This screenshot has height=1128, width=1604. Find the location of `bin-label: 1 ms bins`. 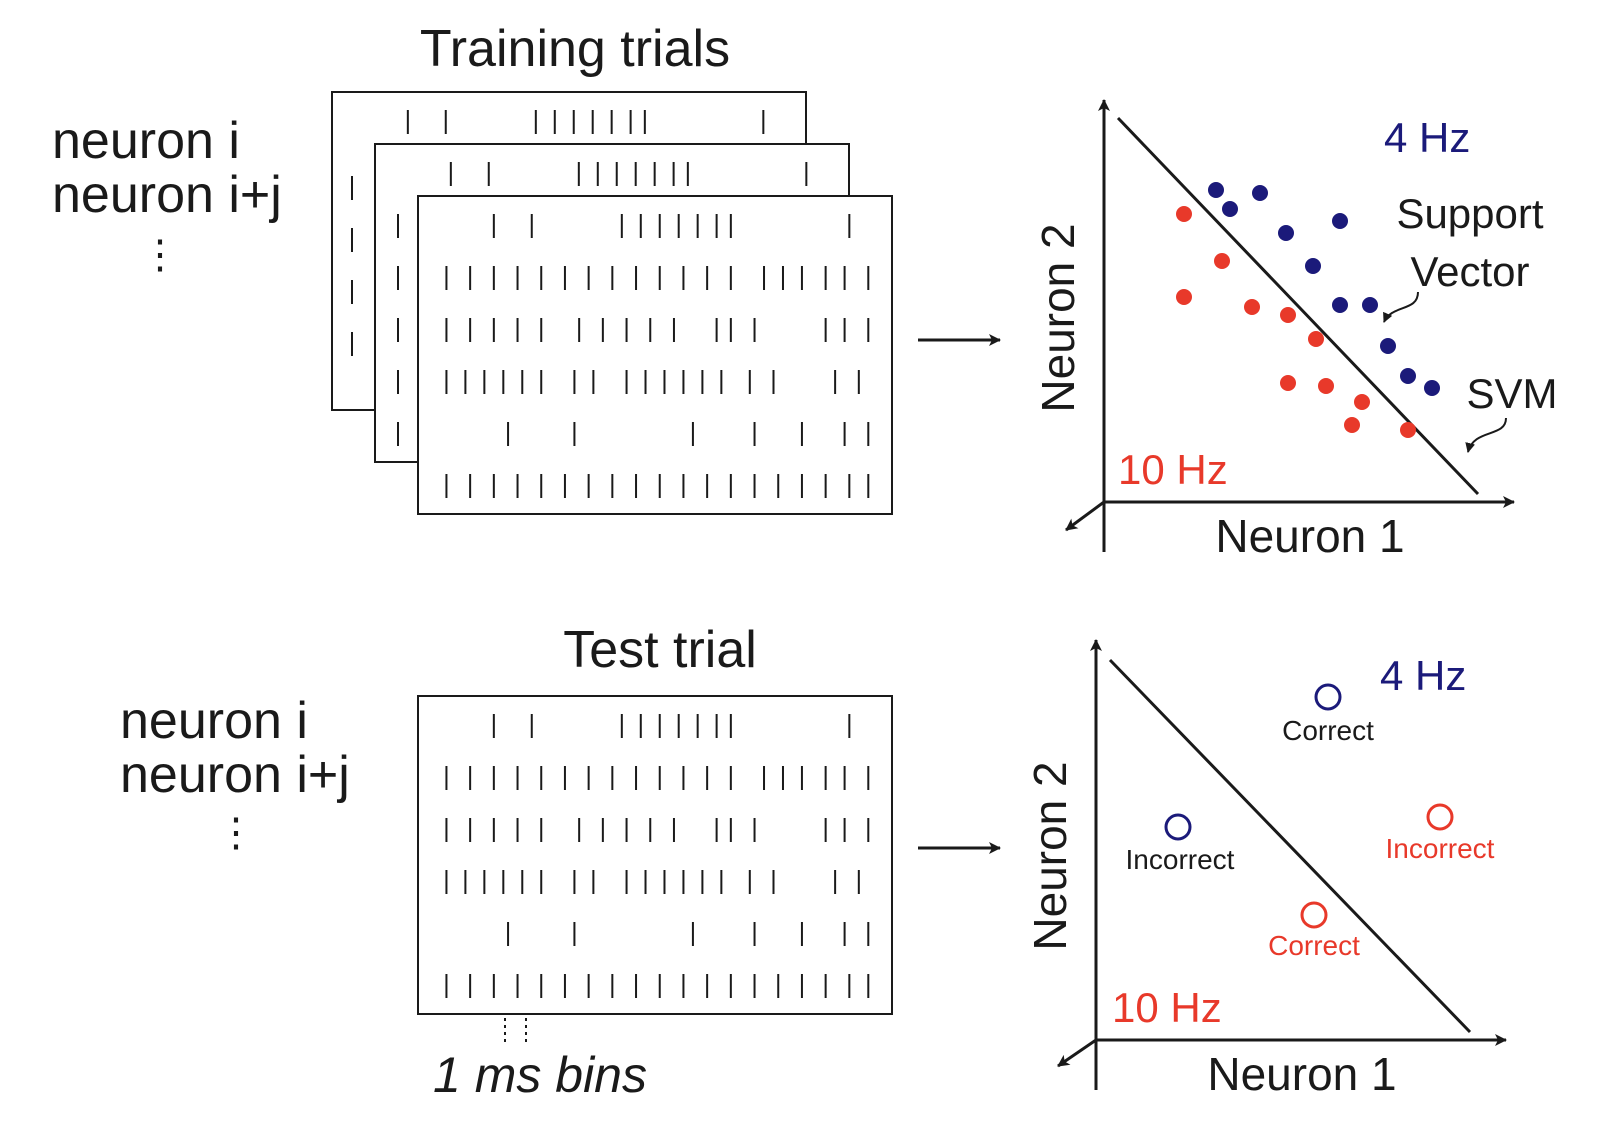

bin-label: 1 ms bins is located at coordinates (540, 1075).